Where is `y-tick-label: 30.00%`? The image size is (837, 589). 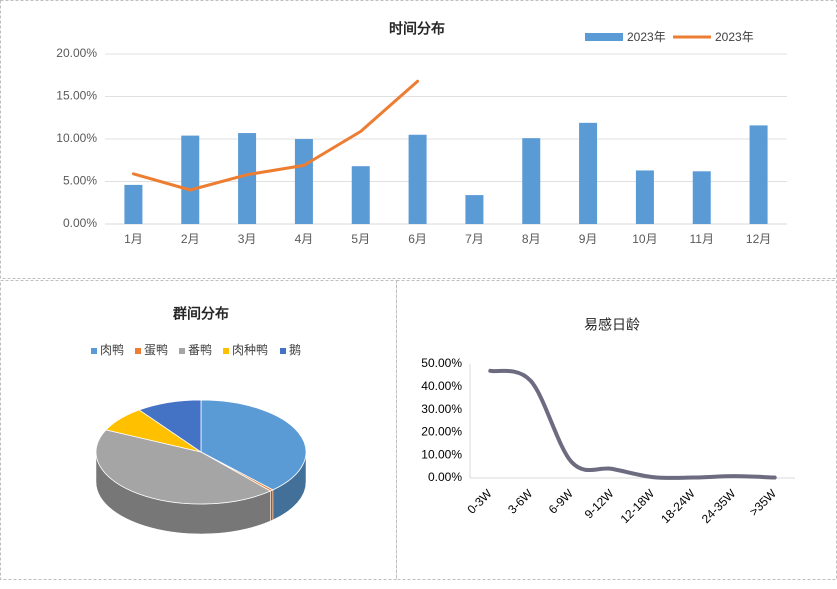 y-tick-label: 30.00% is located at coordinates (441, 409).